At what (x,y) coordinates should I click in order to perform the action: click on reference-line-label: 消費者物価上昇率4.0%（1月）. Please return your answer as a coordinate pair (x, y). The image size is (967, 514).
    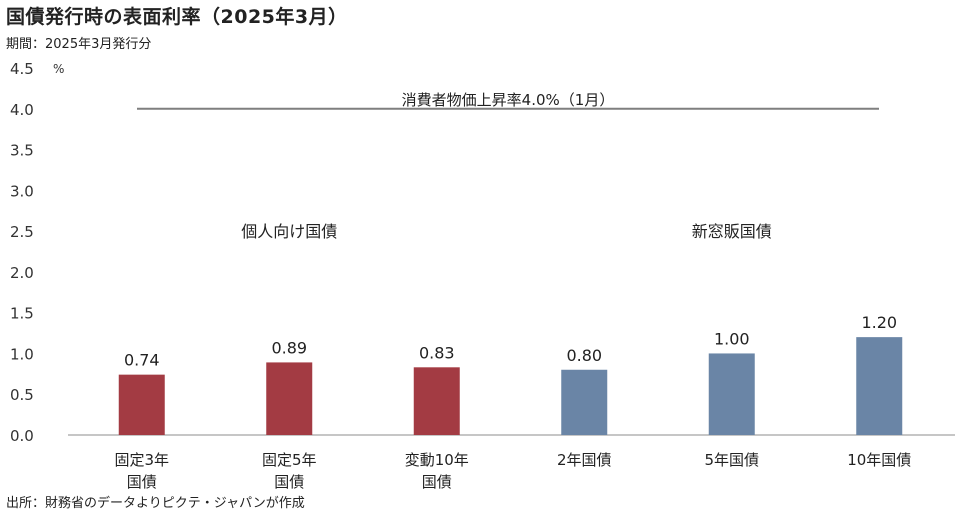
    Looking at the image, I should click on (508, 100).